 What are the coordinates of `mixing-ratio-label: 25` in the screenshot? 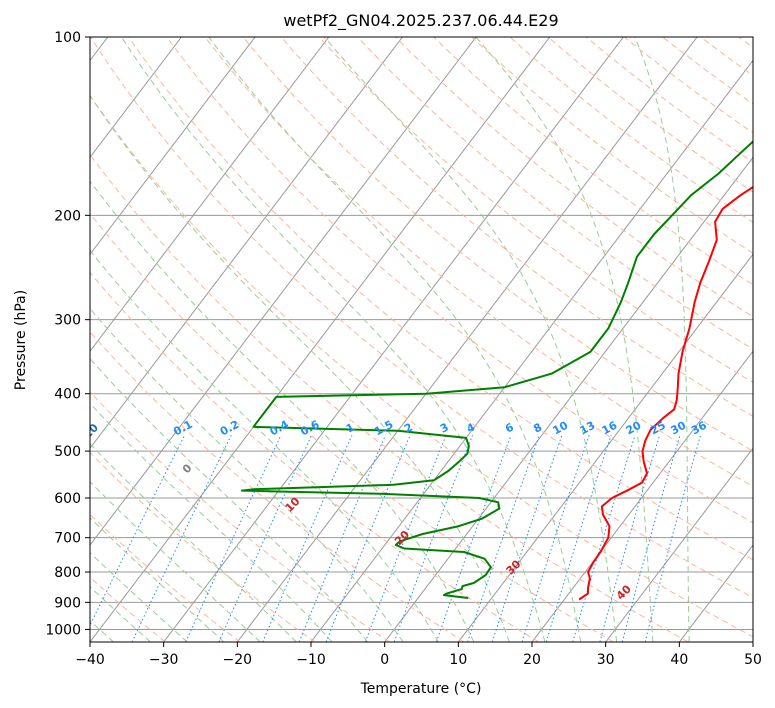 It's located at (658, 428).